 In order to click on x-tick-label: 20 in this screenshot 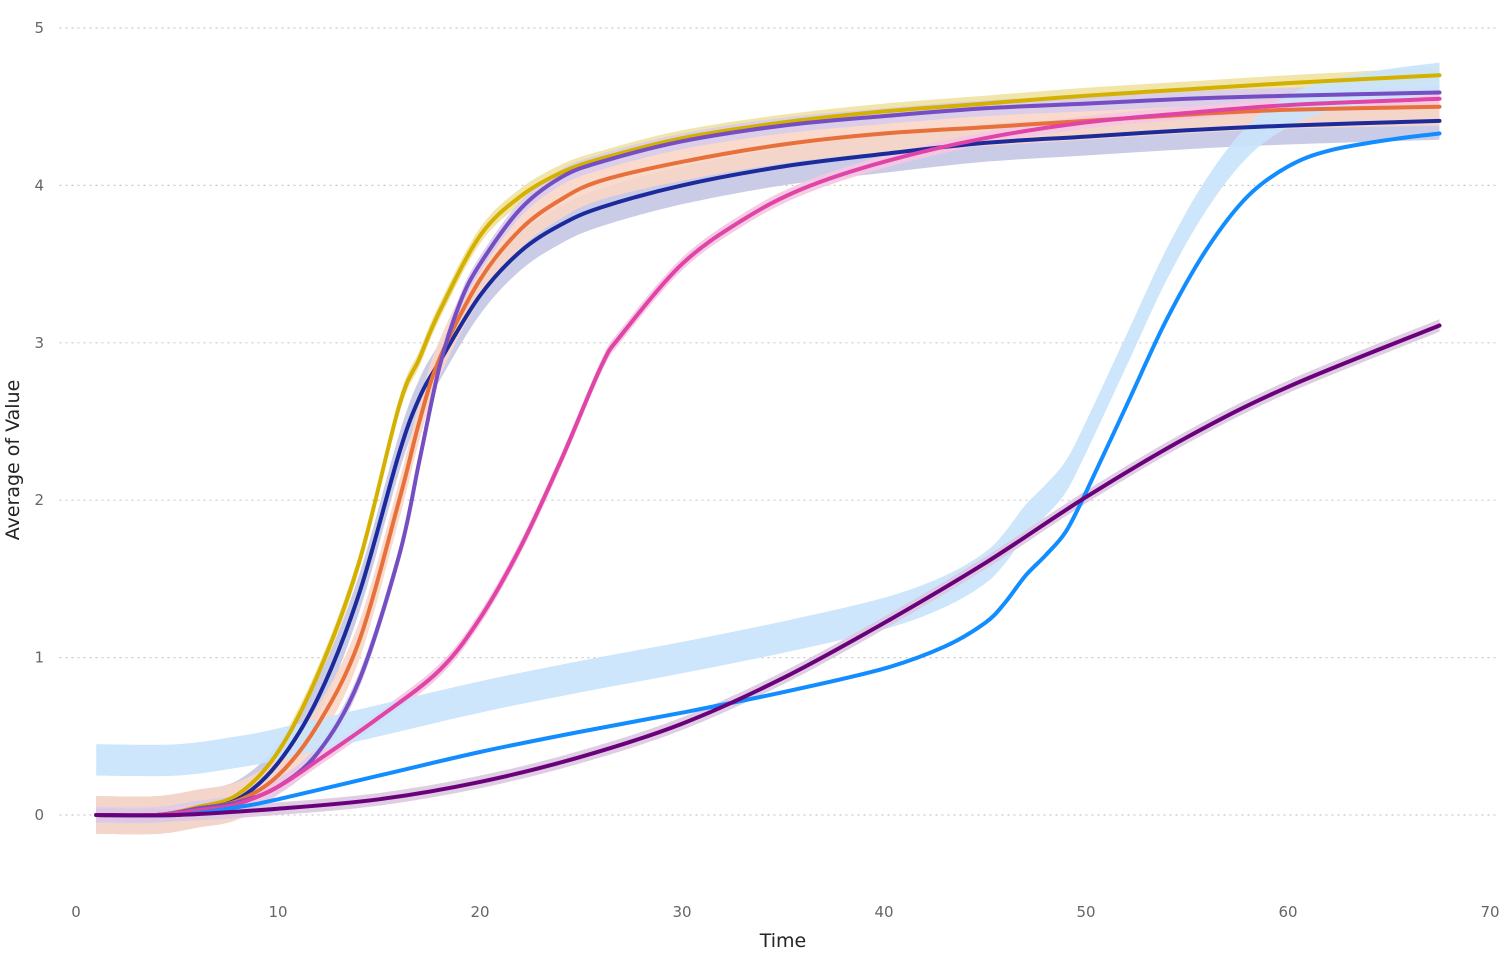, I will do `click(479, 912)`.